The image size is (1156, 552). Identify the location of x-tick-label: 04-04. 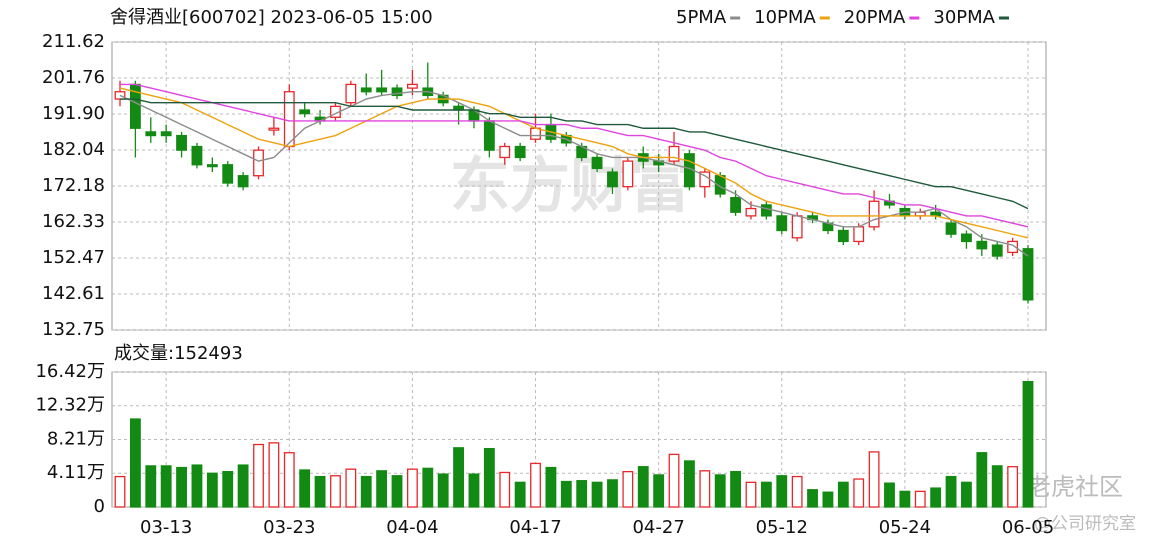
(412, 527).